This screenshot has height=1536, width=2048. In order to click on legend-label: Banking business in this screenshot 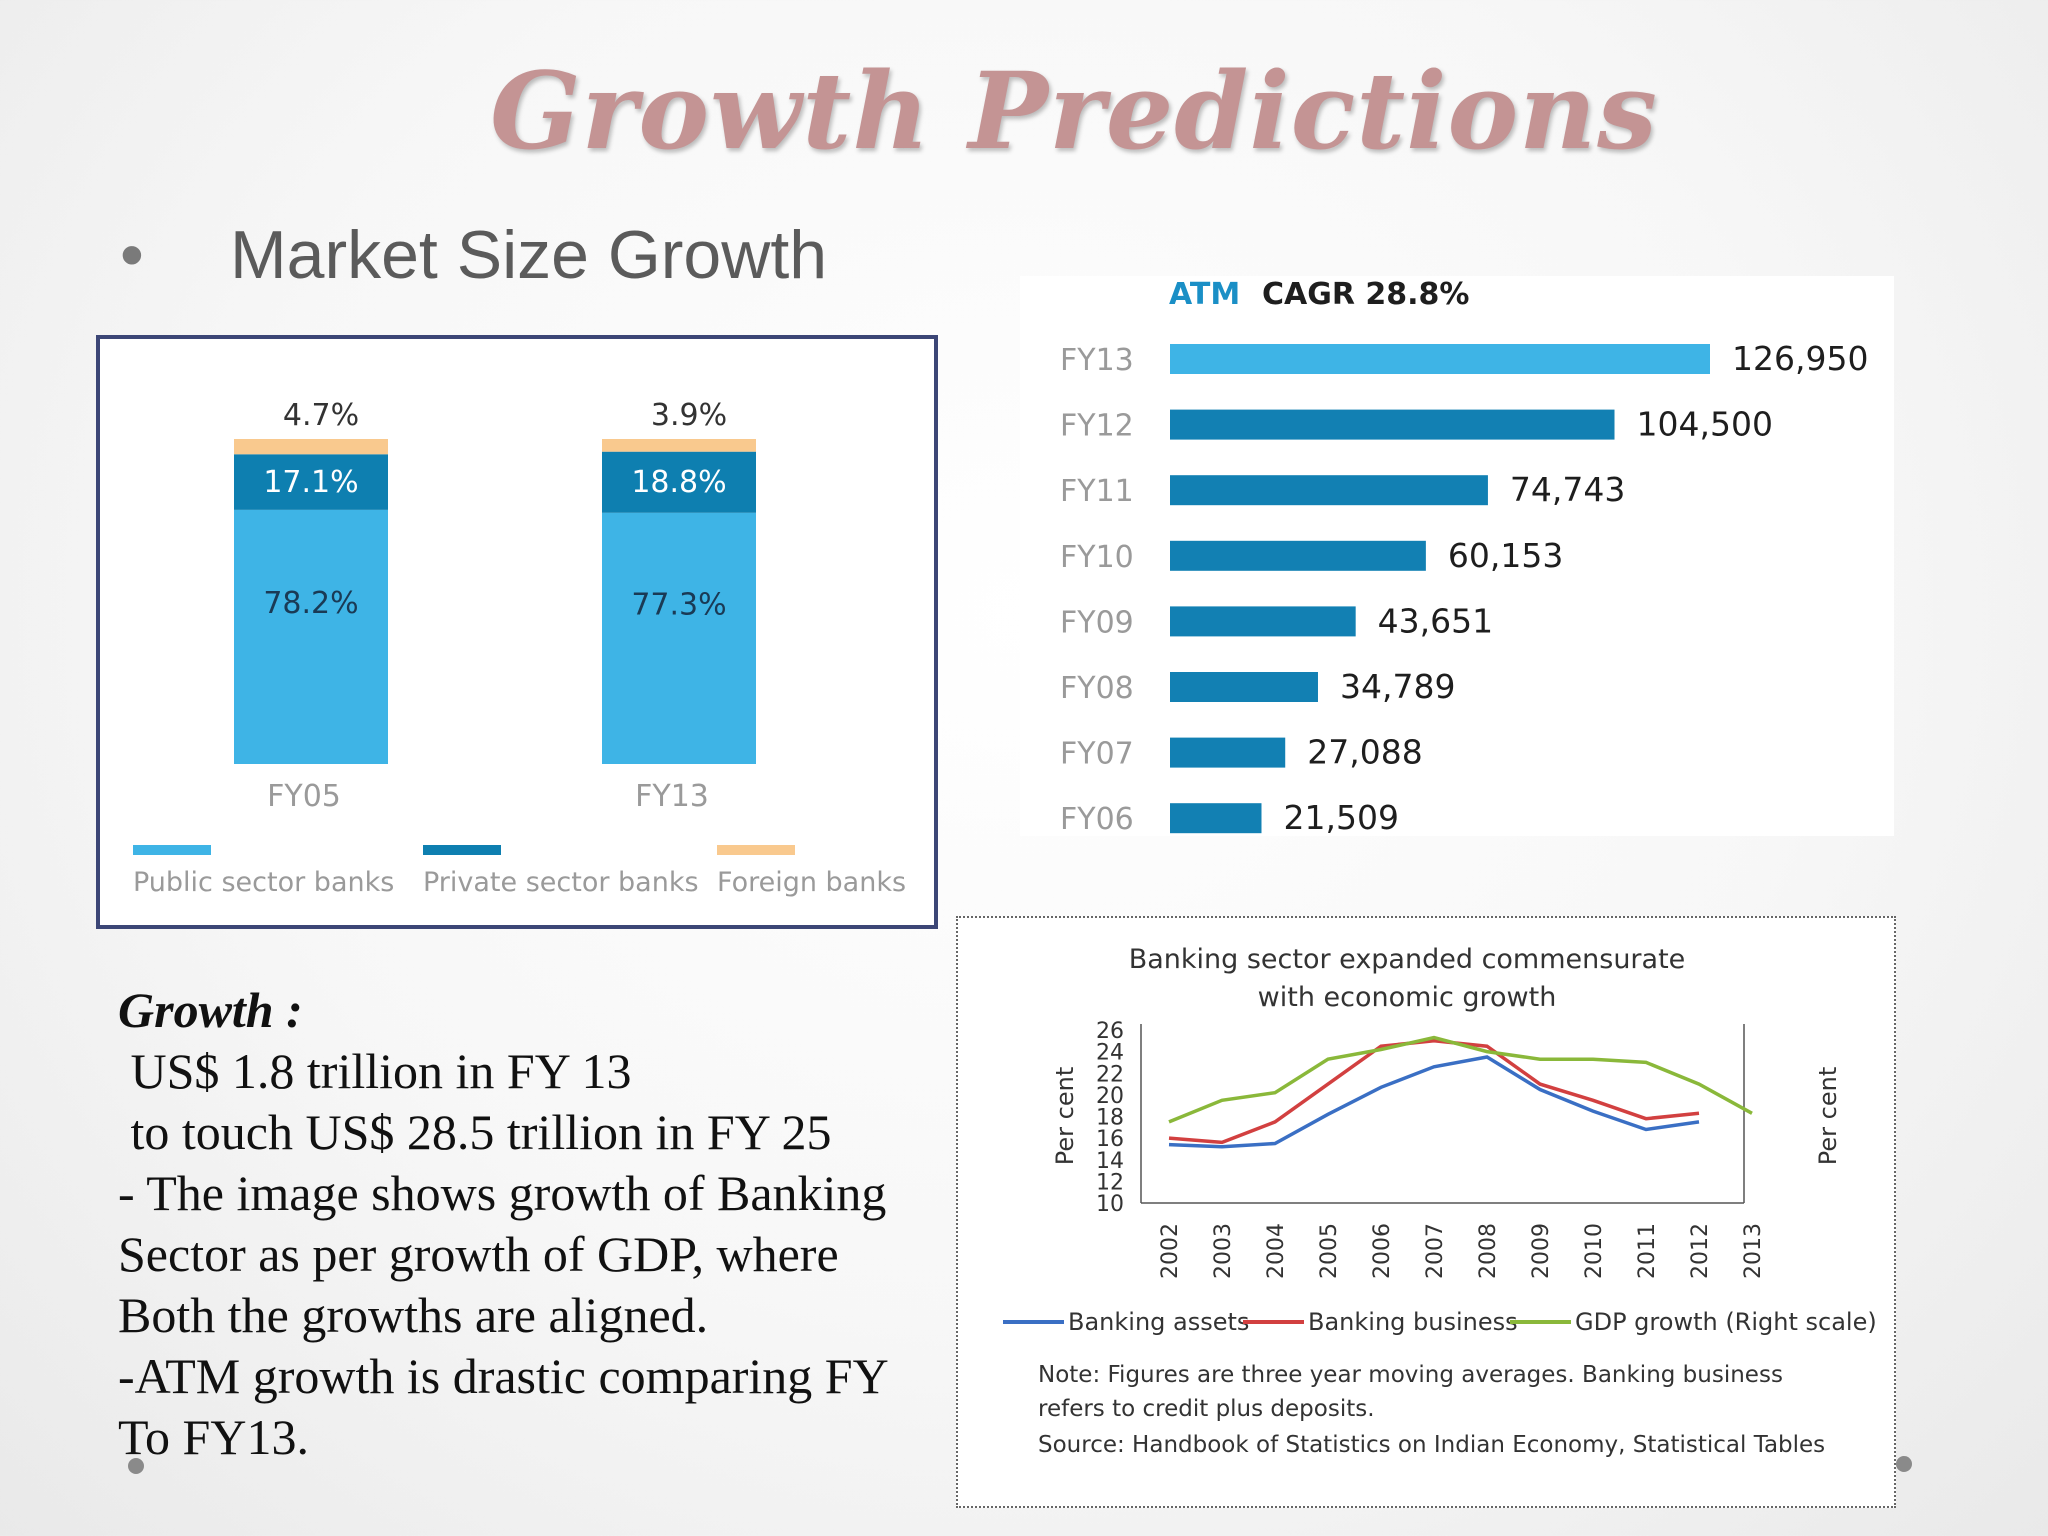, I will do `click(1413, 1322)`.